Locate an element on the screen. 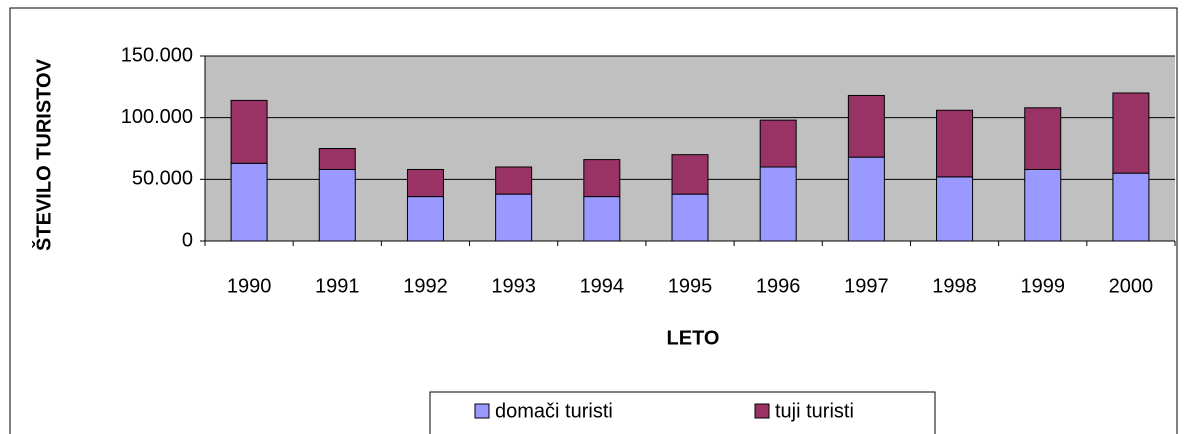 The image size is (1186, 434). legend-label: domači turisti is located at coordinates (554, 411).